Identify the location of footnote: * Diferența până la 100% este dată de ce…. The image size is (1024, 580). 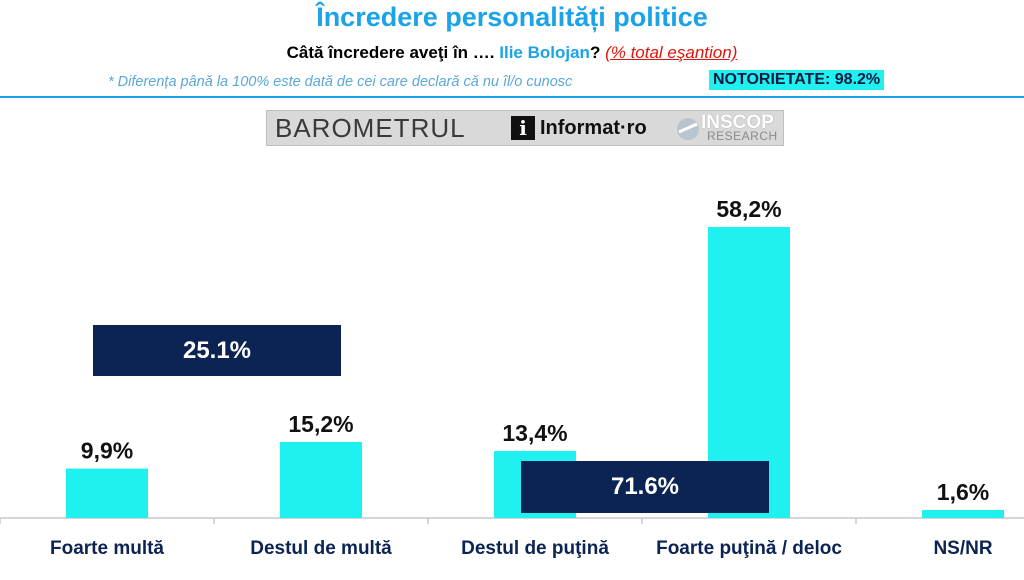
(340, 82).